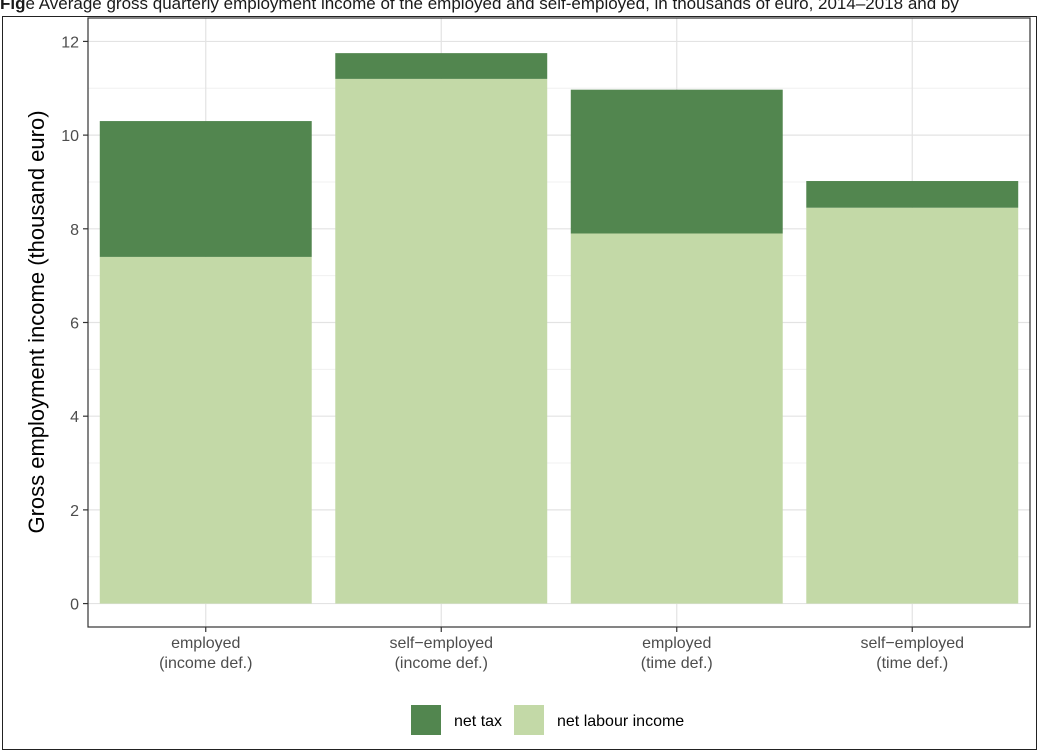  I want to click on y-axis-title: Gross employment income (thousand euro), so click(36, 321).